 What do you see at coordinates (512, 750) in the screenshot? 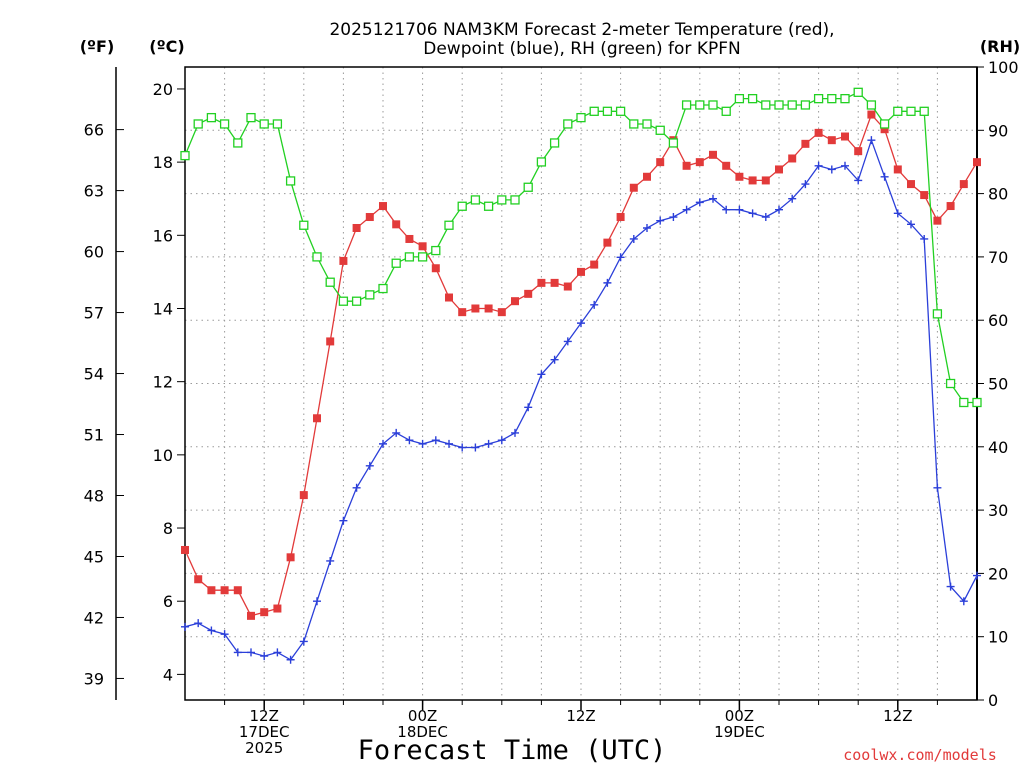
I see `x-axis-title: Forecast Time (UTC)` at bounding box center [512, 750].